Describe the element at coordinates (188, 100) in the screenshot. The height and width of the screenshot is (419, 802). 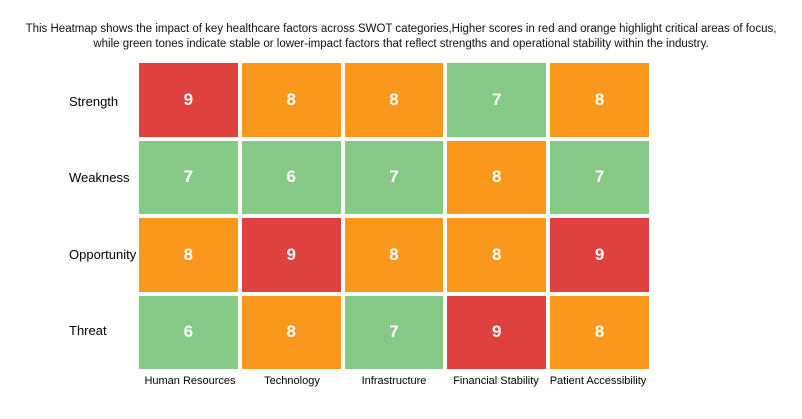
I see `heatmap-cell-strength-human-resources: 9` at that location.